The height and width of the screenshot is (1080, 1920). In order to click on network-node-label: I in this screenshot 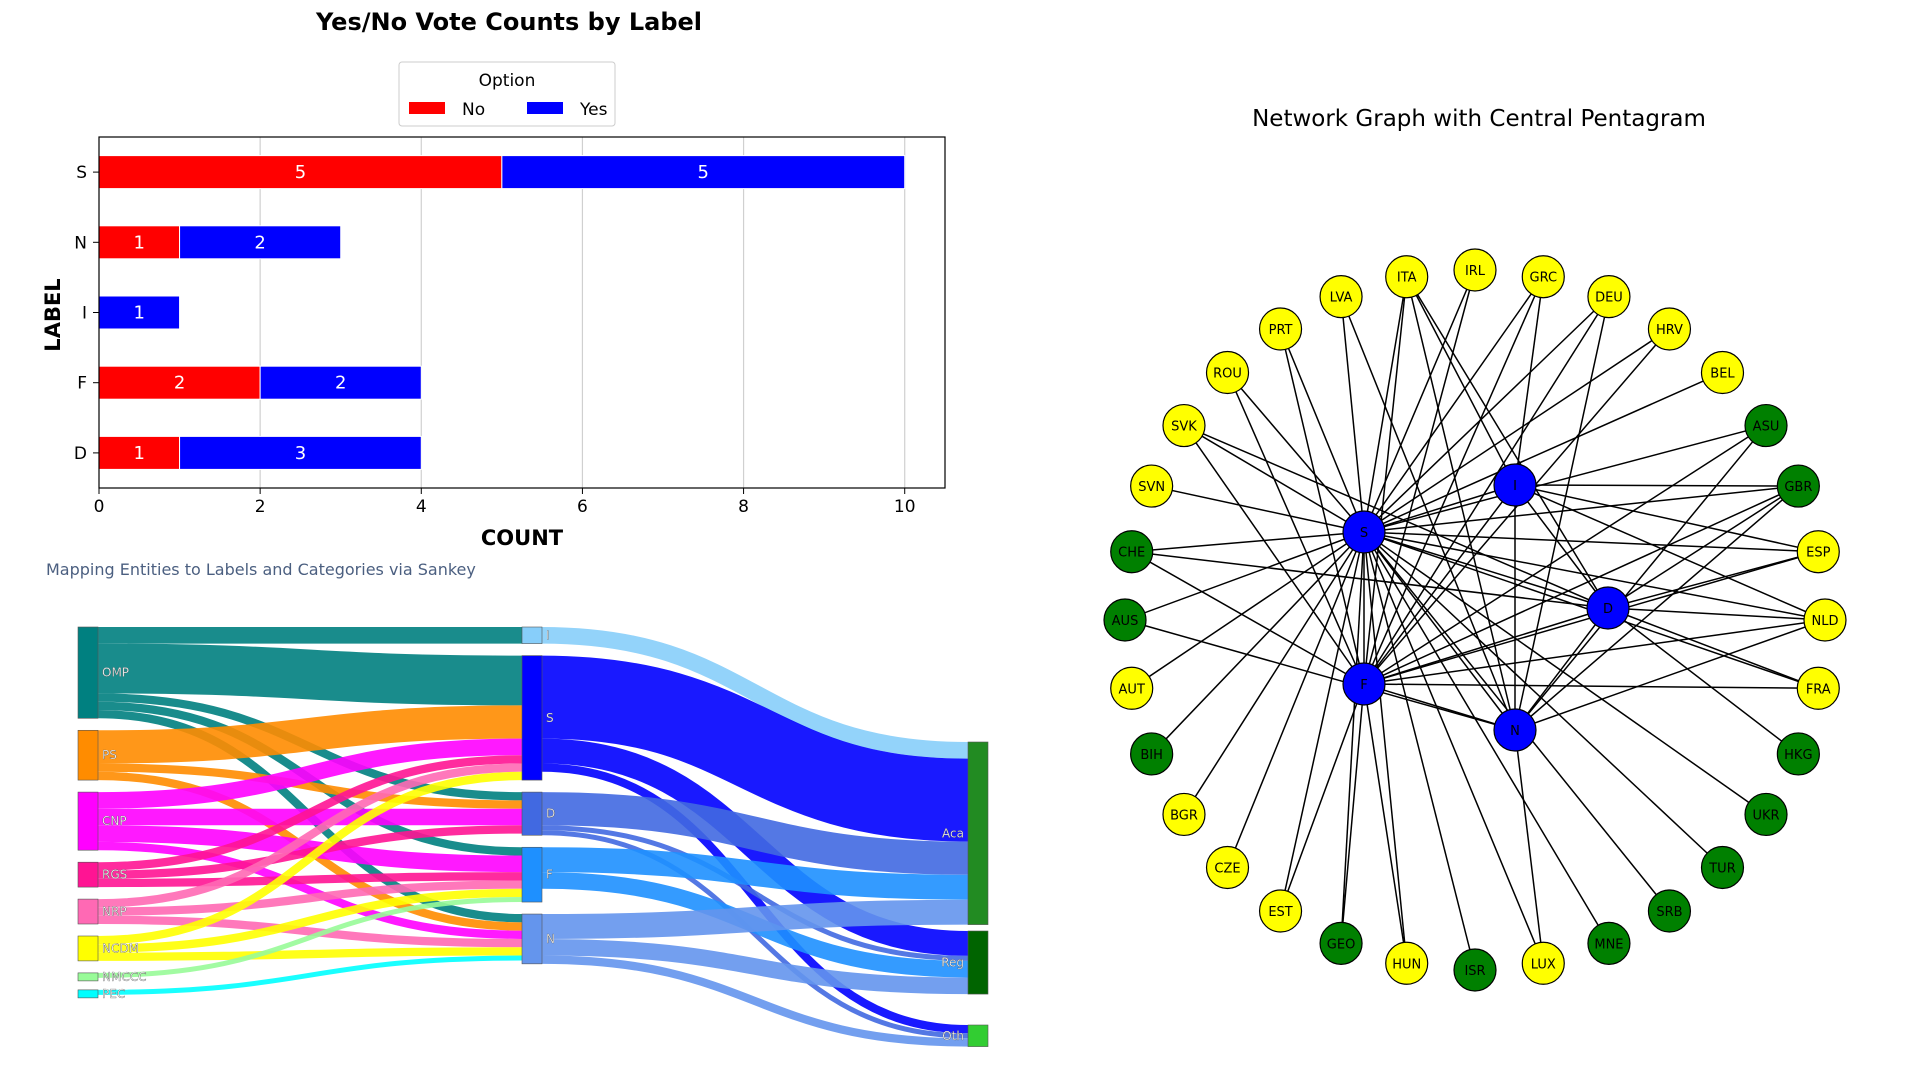, I will do `click(1515, 486)`.